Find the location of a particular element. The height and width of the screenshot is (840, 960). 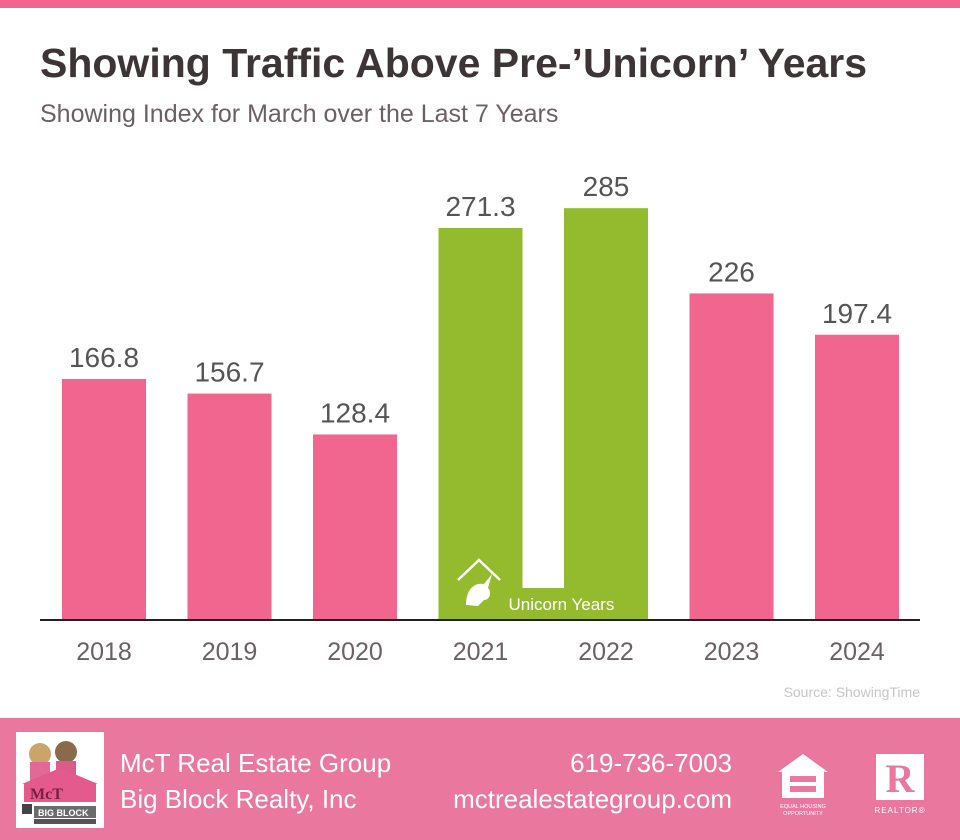

house-unicorn-icon is located at coordinates (479, 582).